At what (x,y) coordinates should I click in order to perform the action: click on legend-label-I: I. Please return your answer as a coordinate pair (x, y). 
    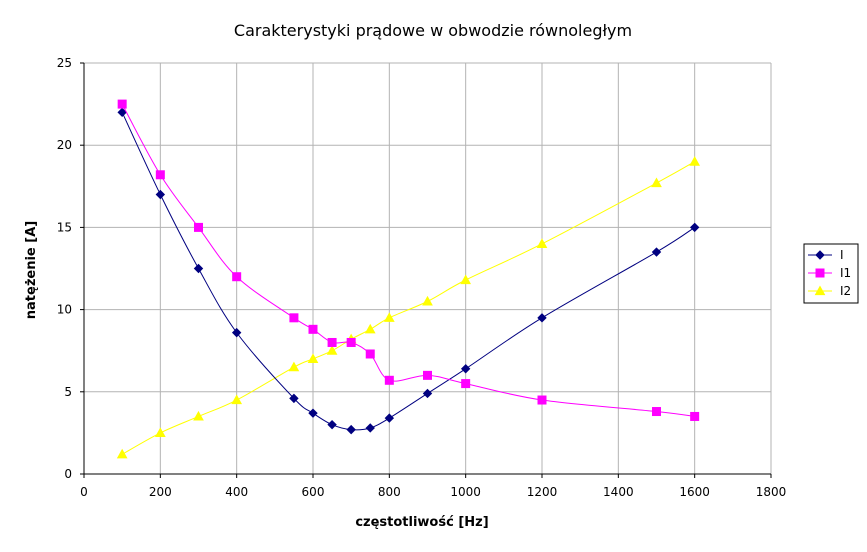
    Looking at the image, I should click on (842, 255).